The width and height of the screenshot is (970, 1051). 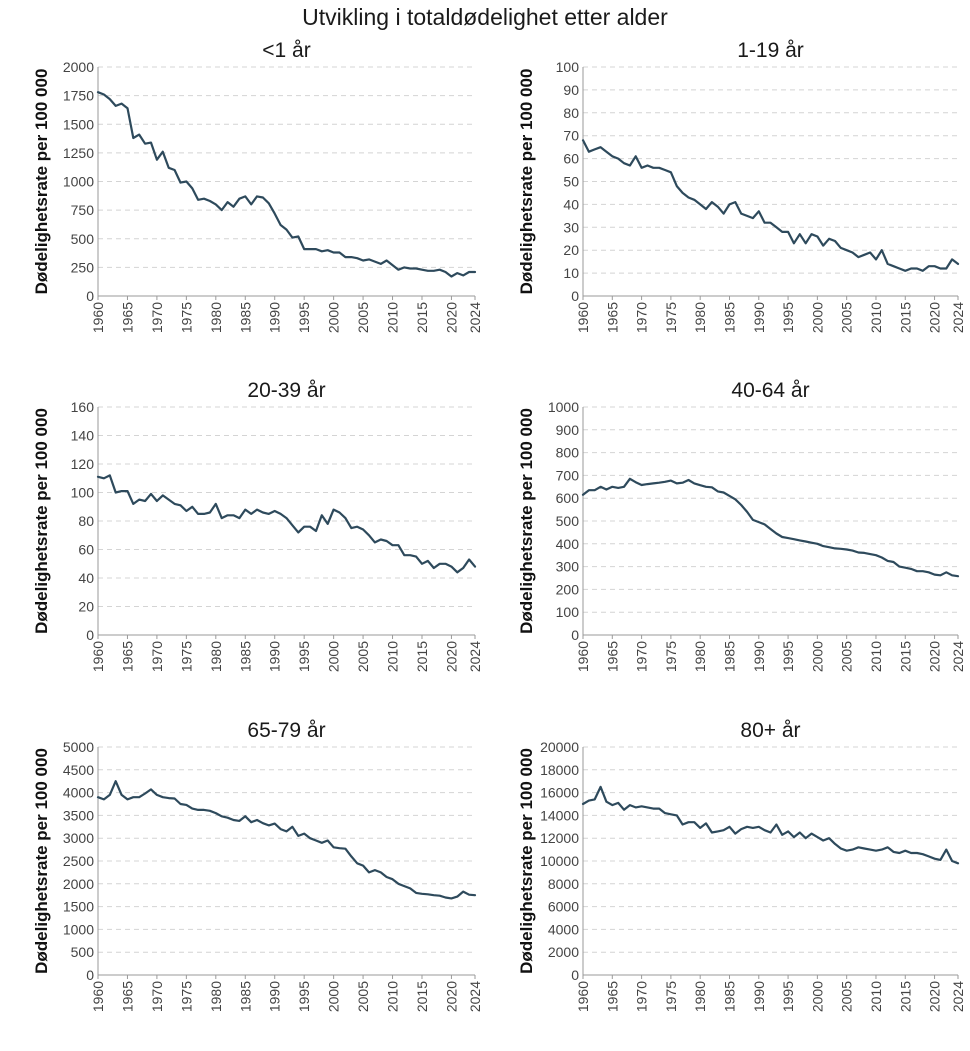 I want to click on y-tick-label: 1250, so click(x=78, y=153).